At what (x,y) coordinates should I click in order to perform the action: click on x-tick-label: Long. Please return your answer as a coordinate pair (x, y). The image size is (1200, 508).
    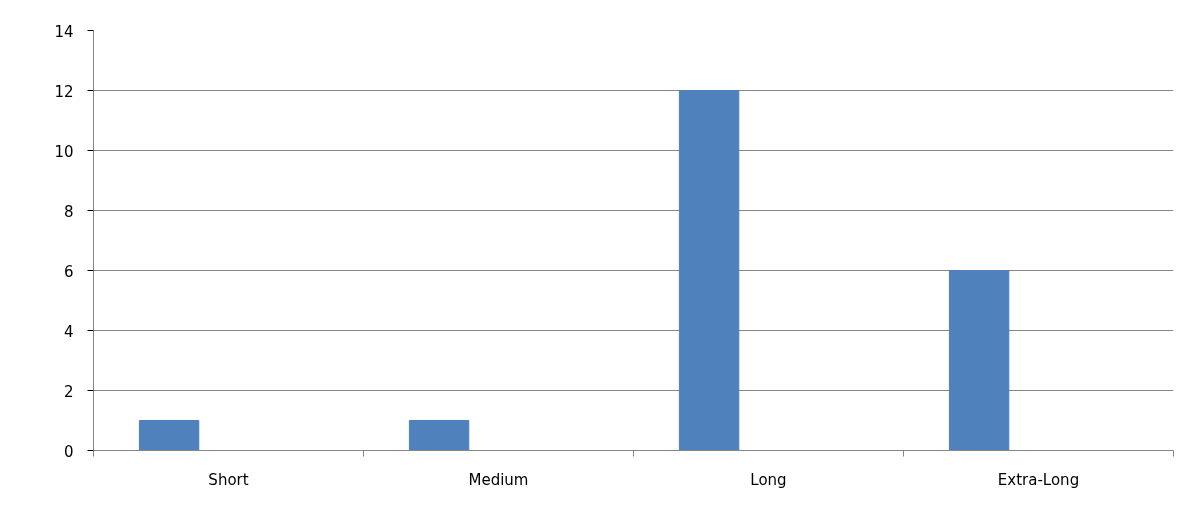
    Looking at the image, I should click on (768, 479).